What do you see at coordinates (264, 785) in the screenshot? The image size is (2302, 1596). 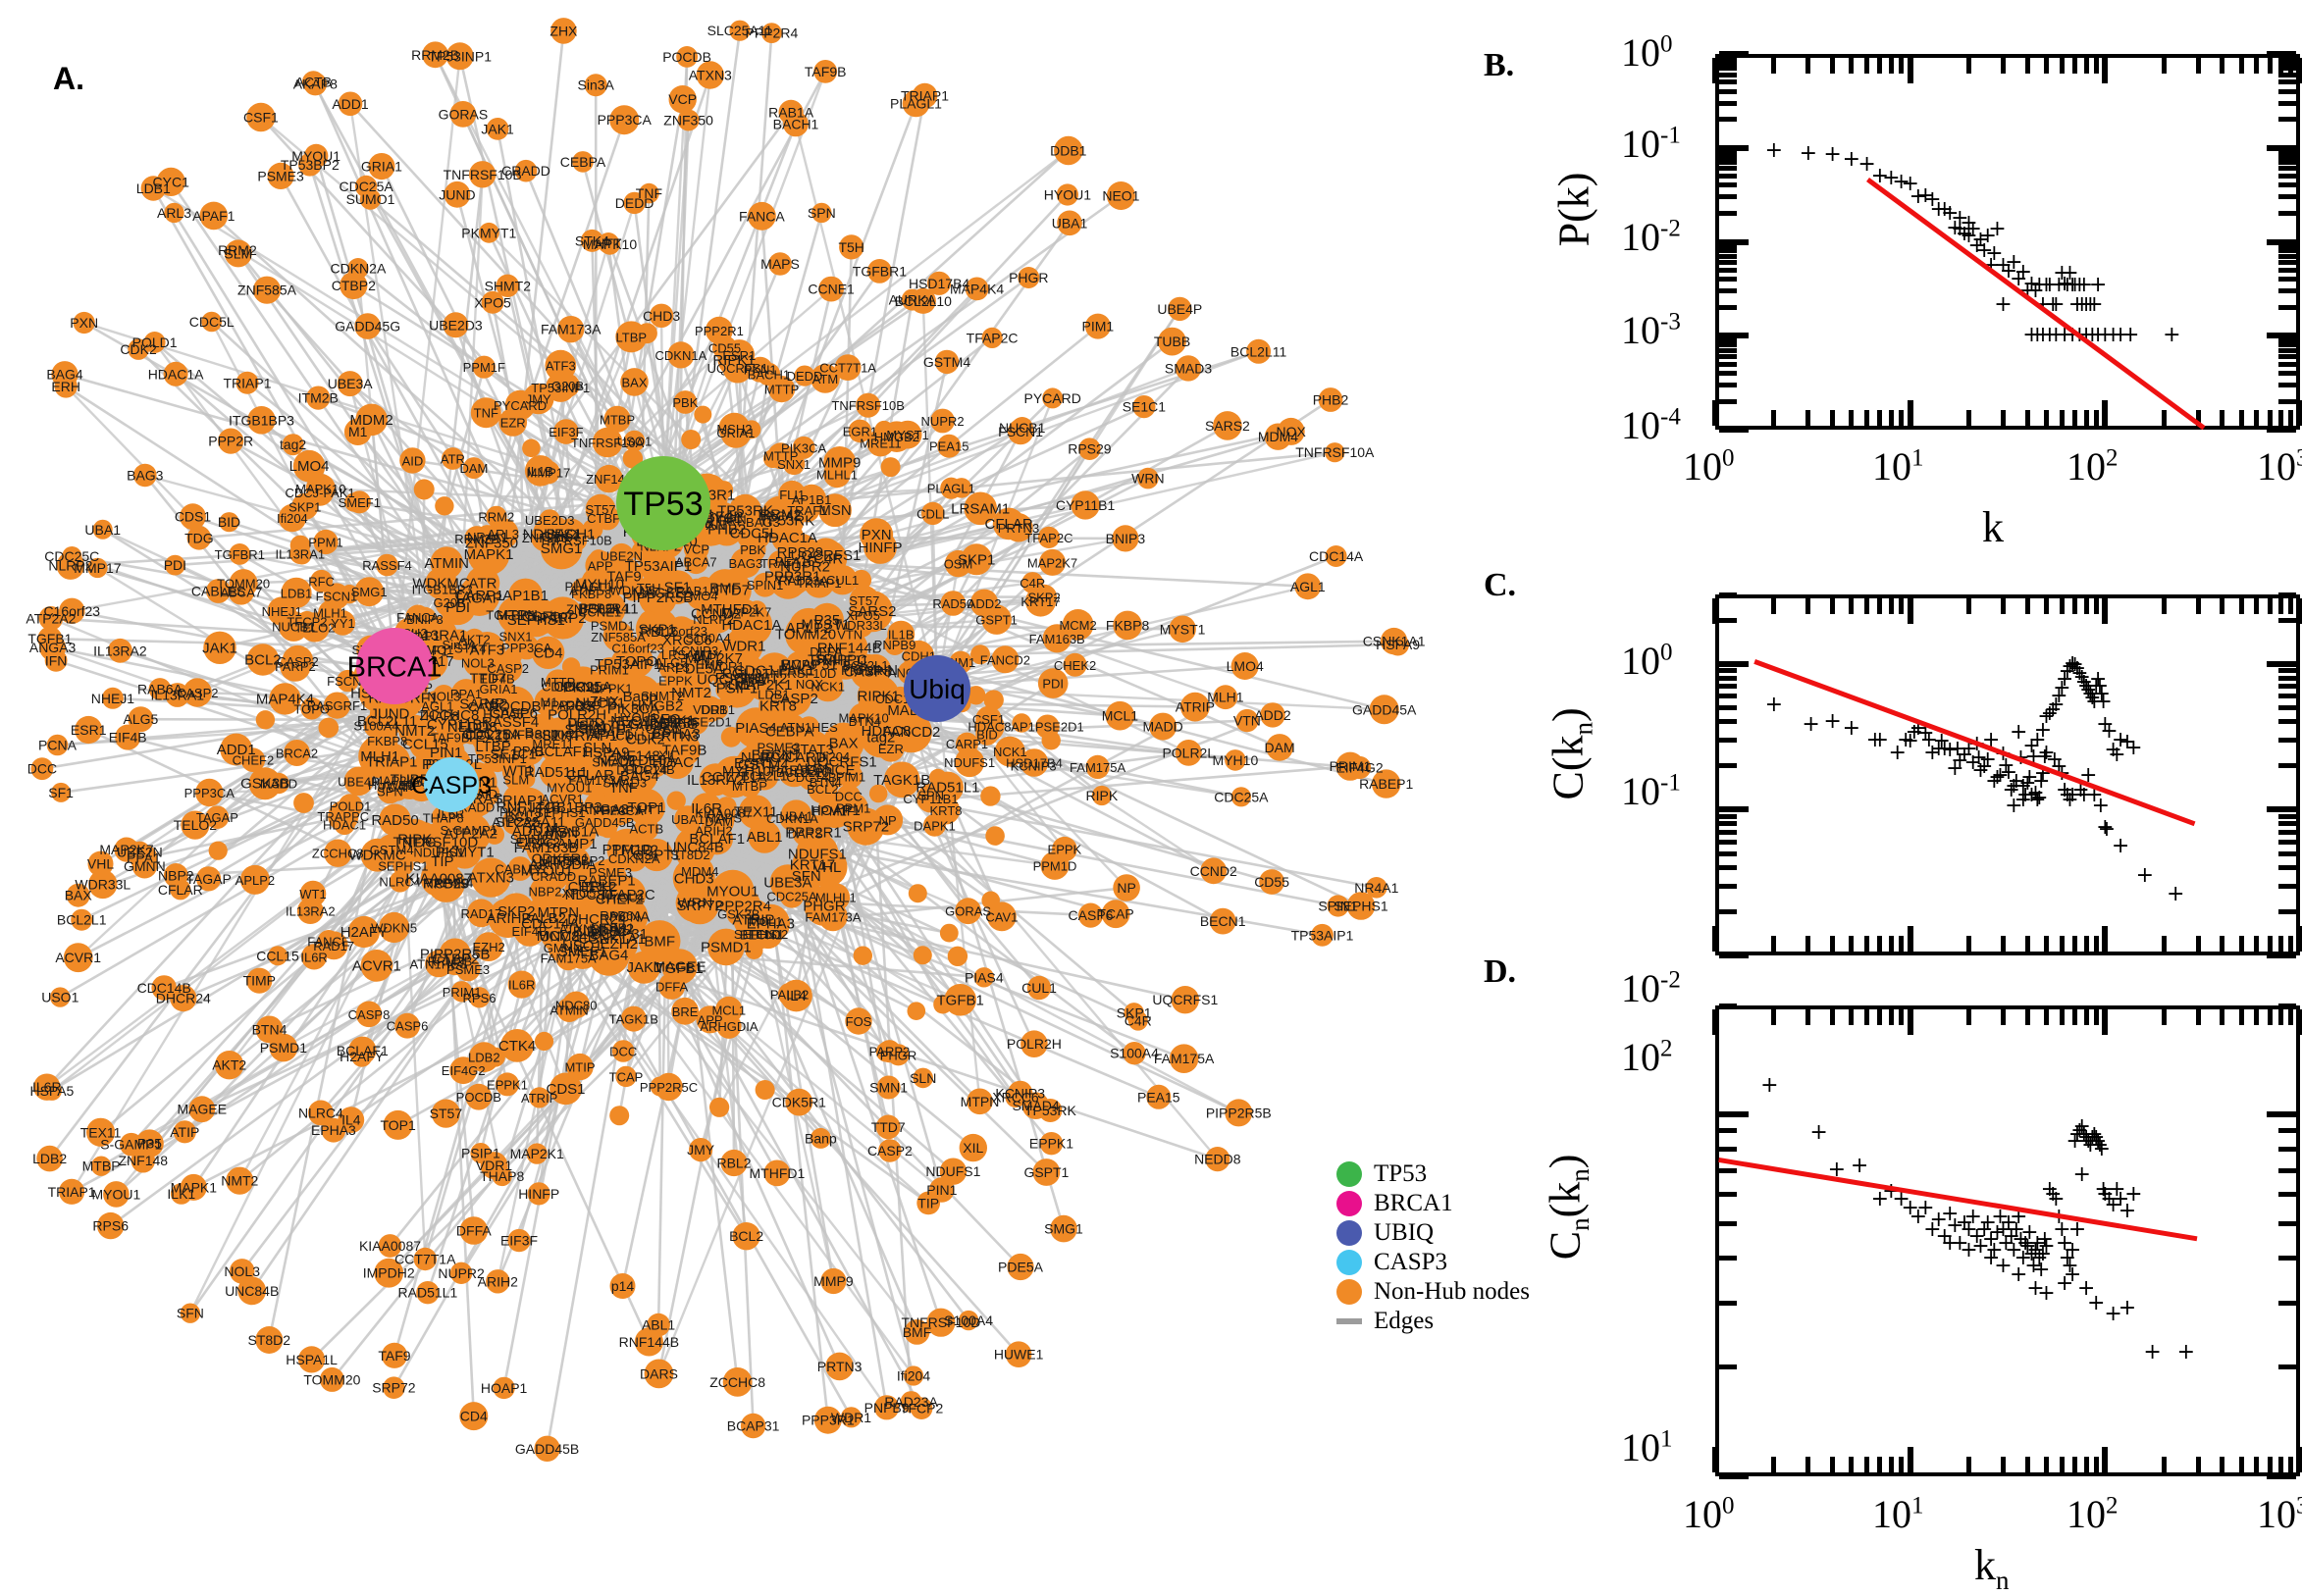 I see `network-node-label: GSK3B` at bounding box center [264, 785].